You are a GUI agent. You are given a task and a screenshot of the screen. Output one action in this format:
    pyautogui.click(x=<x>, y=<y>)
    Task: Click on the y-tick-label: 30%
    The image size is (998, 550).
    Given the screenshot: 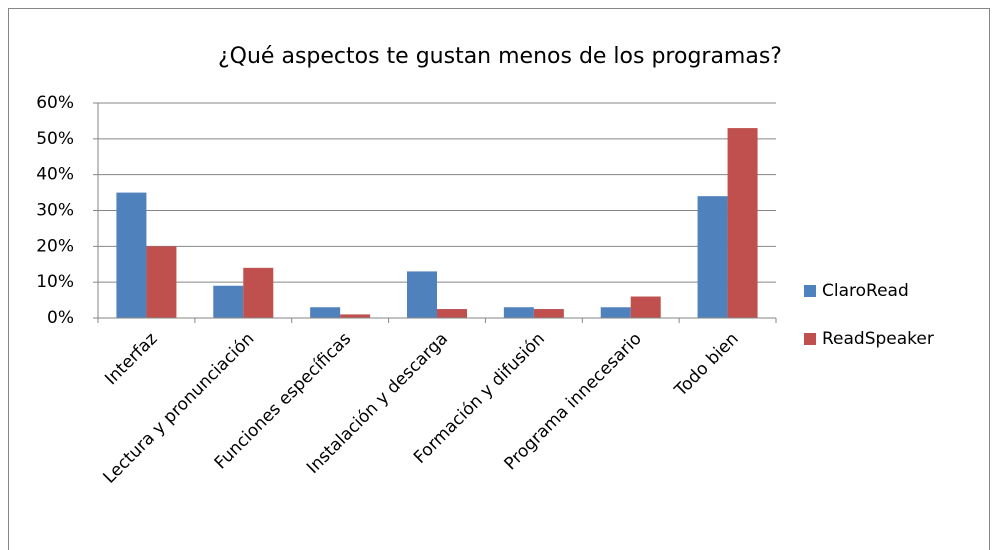 What is the action you would take?
    pyautogui.click(x=55, y=211)
    